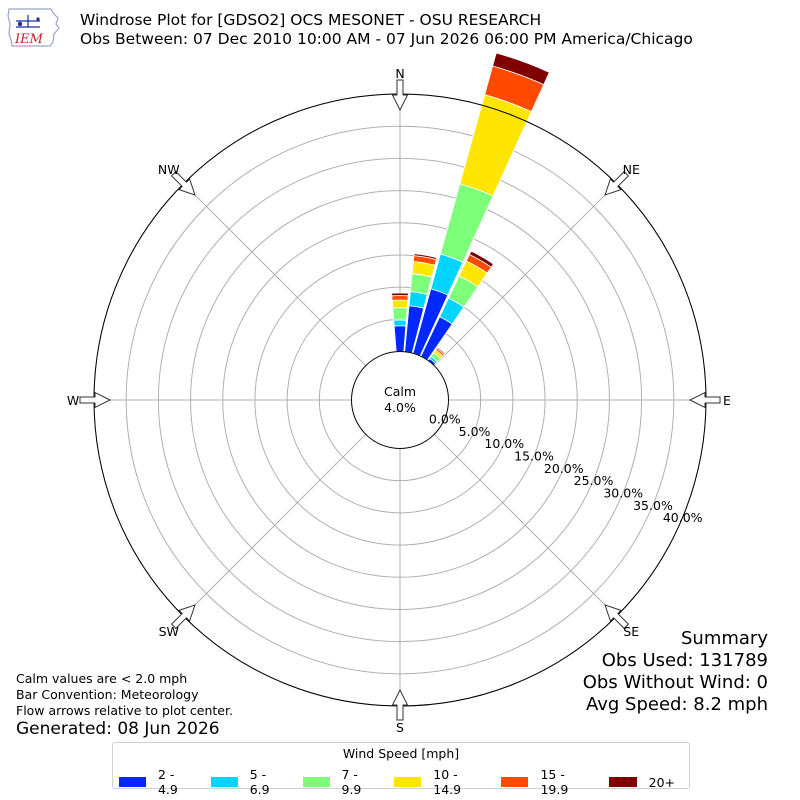  I want to click on radial-tick-label: 25.0%, so click(594, 480).